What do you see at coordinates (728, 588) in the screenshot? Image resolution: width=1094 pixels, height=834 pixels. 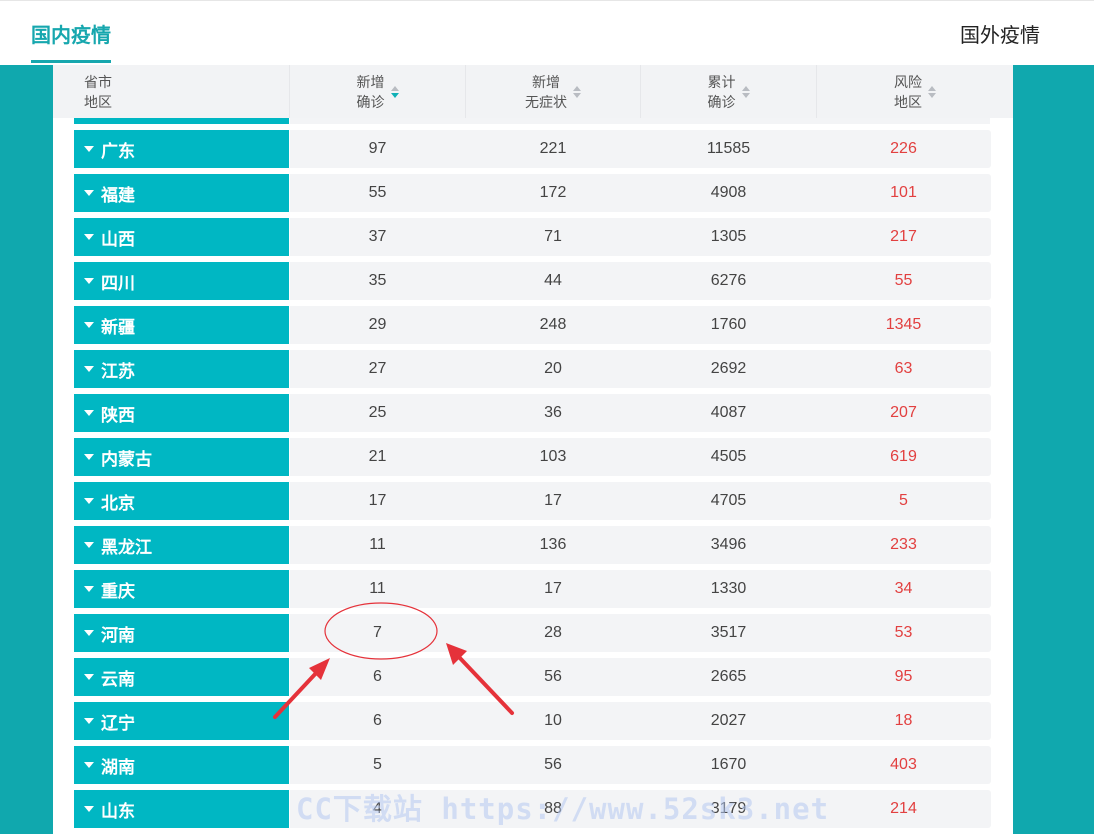 I see `total-confirmed-value: 1330` at bounding box center [728, 588].